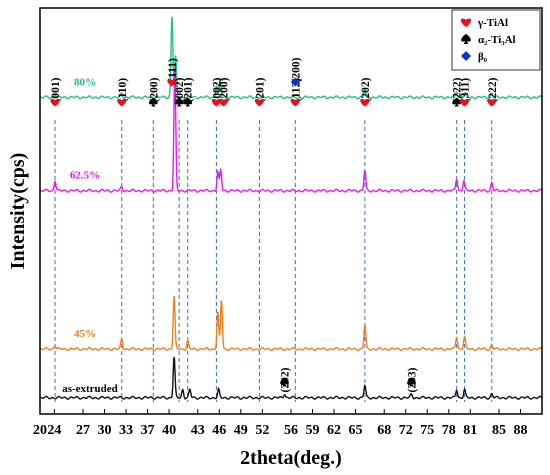 This screenshot has height=475, width=550. Describe the element at coordinates (470, 430) in the screenshot. I see `x-tick-label: 81` at that location.